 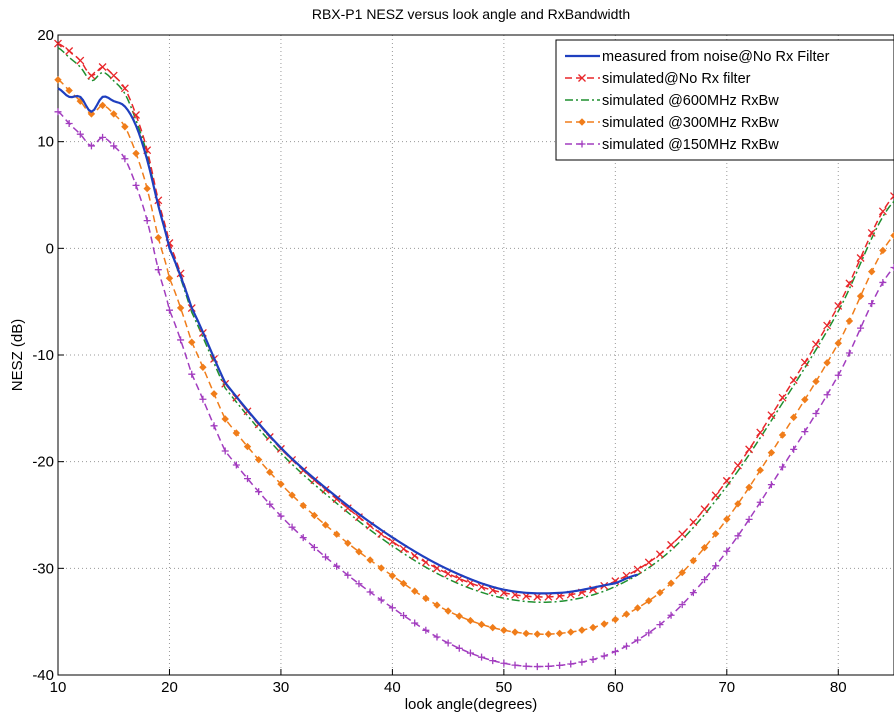 What do you see at coordinates (45, 142) in the screenshot?
I see `y-tick-label: 10` at bounding box center [45, 142].